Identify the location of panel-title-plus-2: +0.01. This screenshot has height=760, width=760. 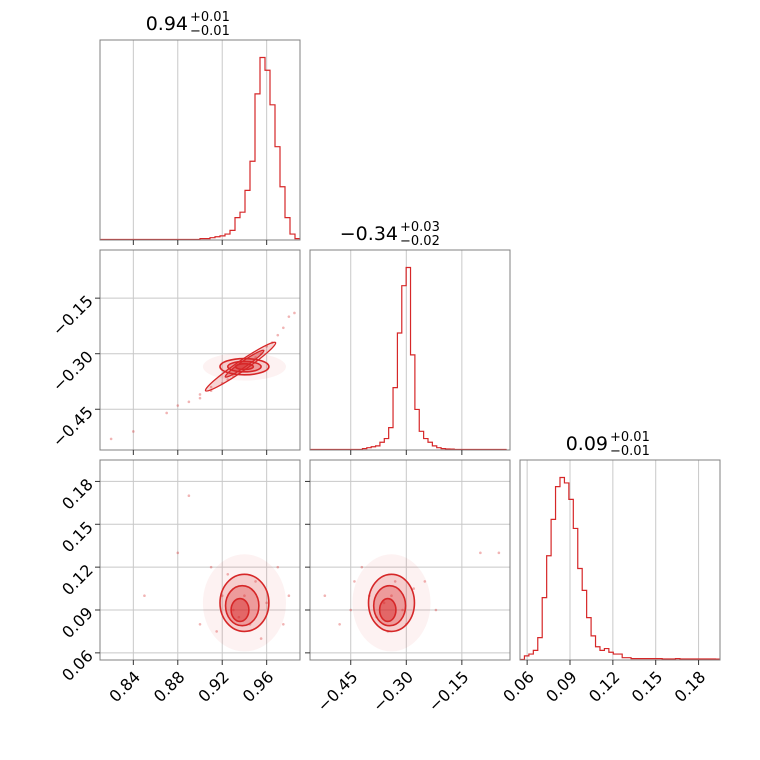
(630, 437).